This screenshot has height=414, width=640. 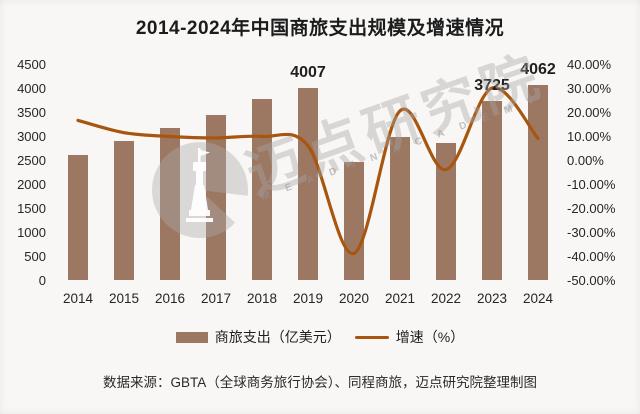 I want to click on value-label-2019: 4007, so click(x=308, y=72).